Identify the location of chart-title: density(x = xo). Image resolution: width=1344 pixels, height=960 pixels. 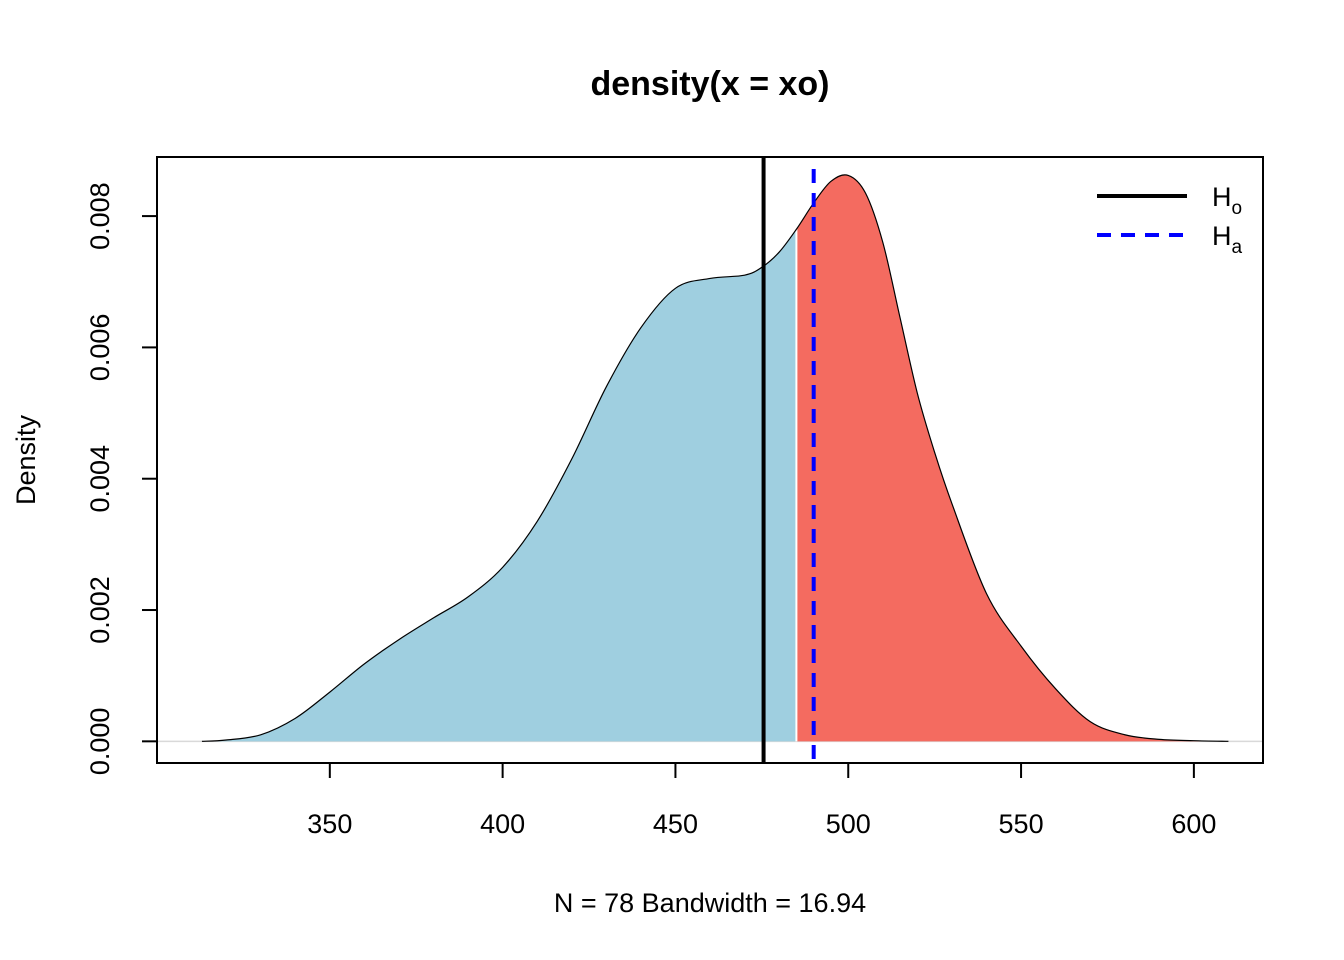
(709, 84).